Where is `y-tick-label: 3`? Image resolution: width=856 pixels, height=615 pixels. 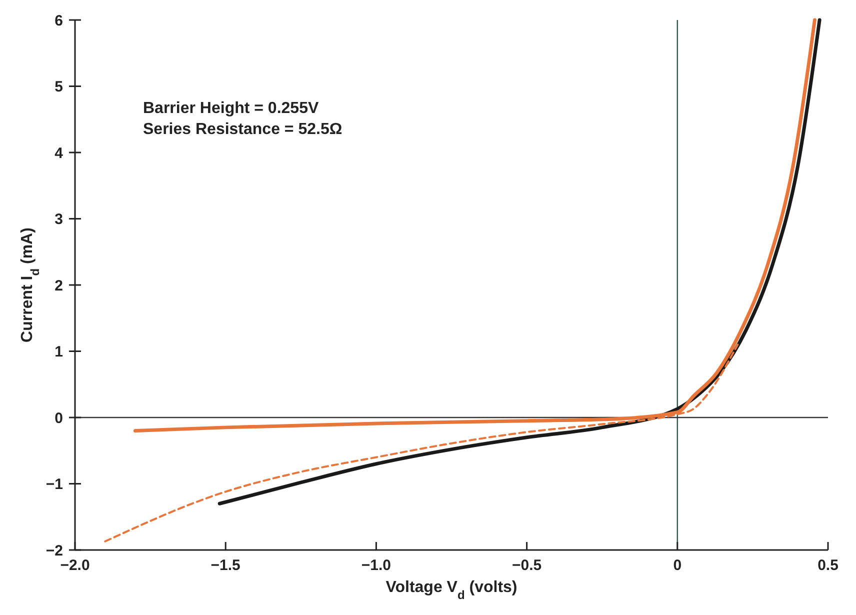
y-tick-label: 3 is located at coordinates (58, 219).